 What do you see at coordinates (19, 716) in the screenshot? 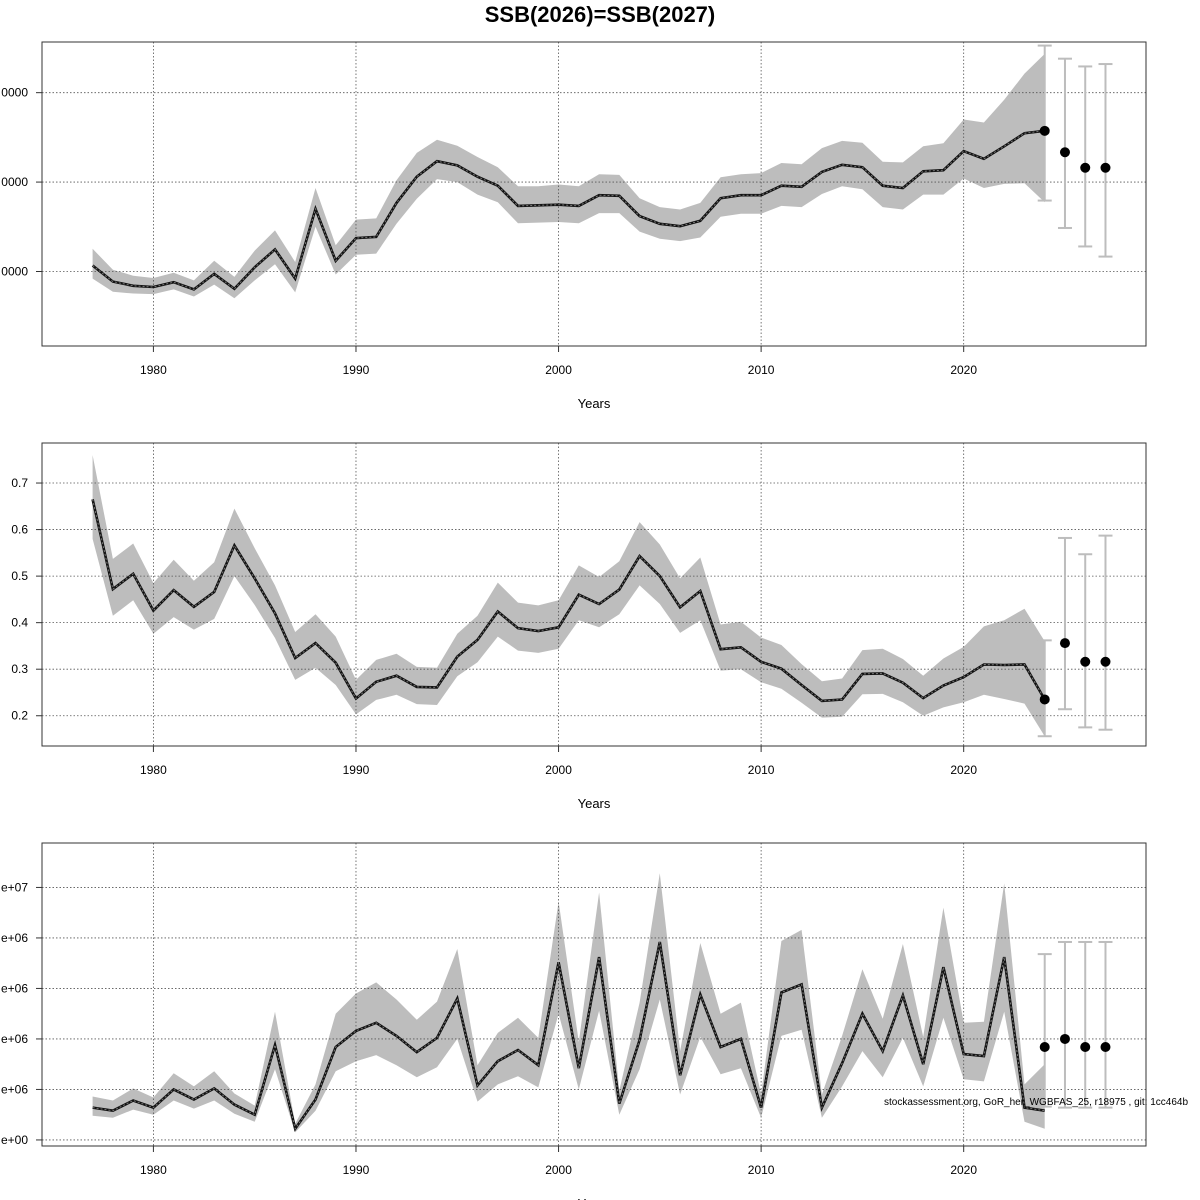
I see `y-tick-label: 0.2` at bounding box center [19, 716].